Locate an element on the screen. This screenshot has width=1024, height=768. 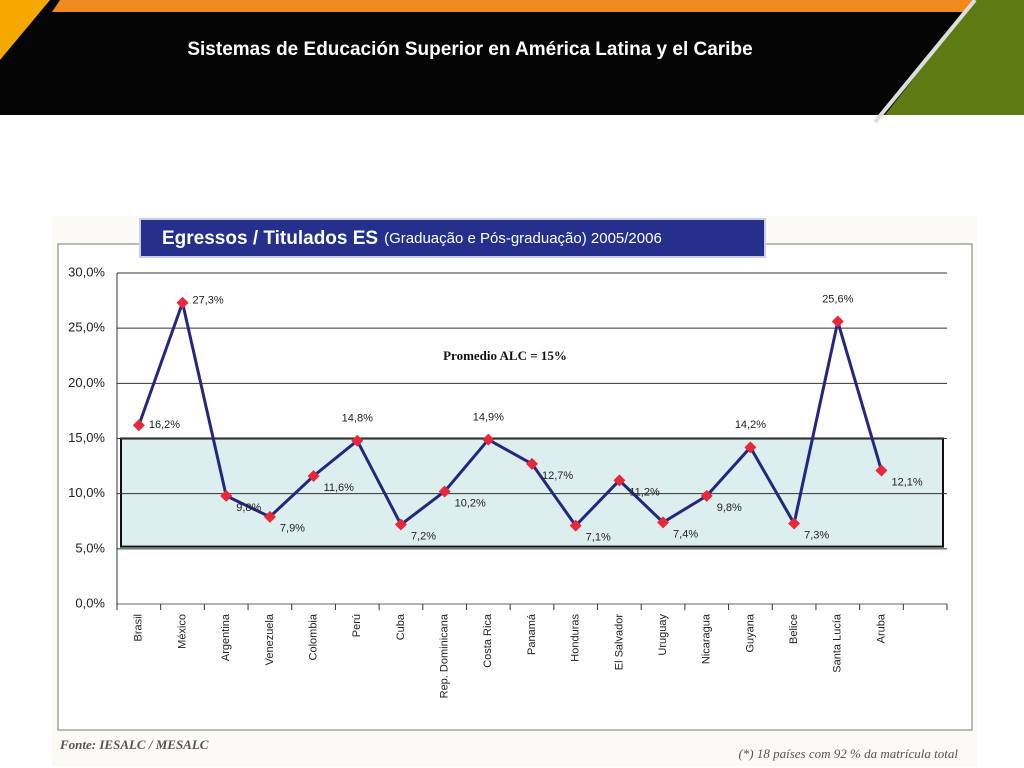
header-divider is located at coordinates (925, 62).